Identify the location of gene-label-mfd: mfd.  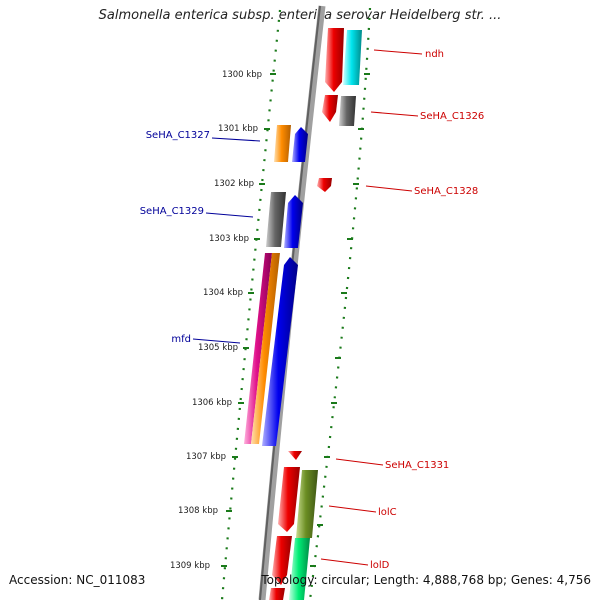
(181, 339).